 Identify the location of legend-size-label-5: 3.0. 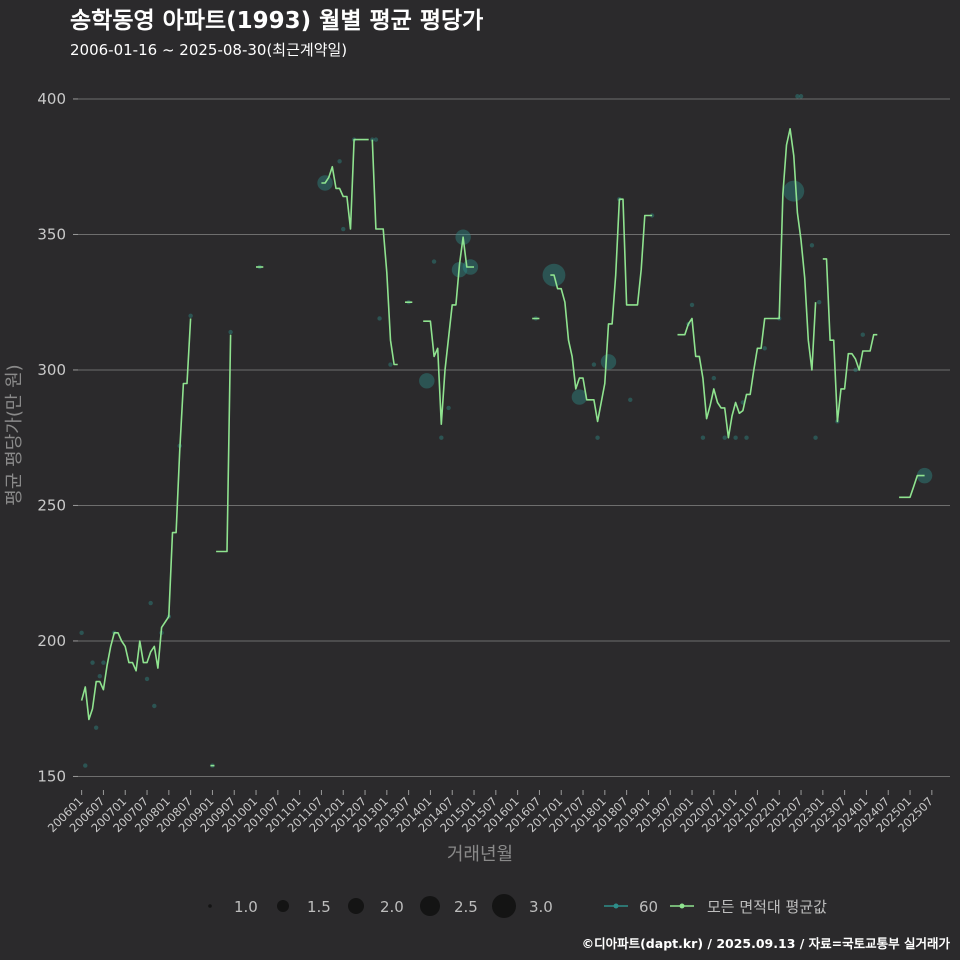
(541, 907).